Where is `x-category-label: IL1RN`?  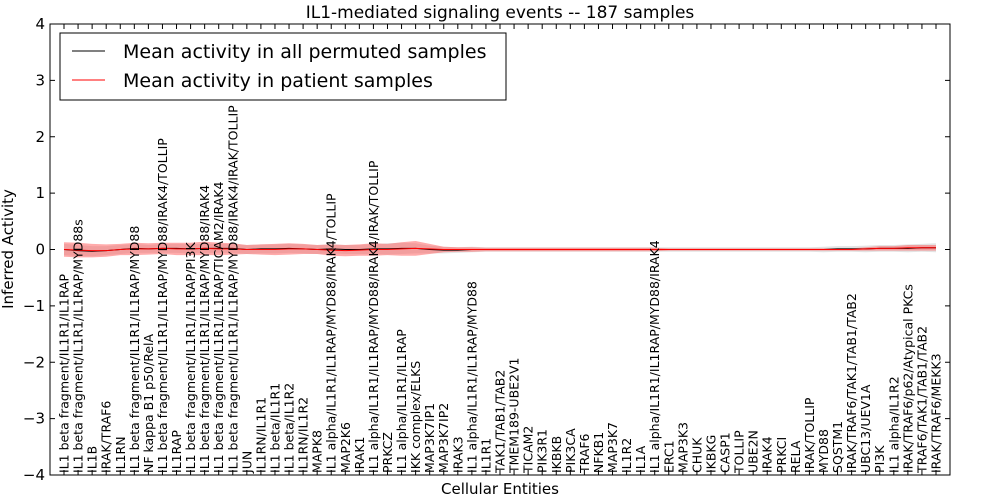
x-category-label: IL1RN is located at coordinates (120, 454).